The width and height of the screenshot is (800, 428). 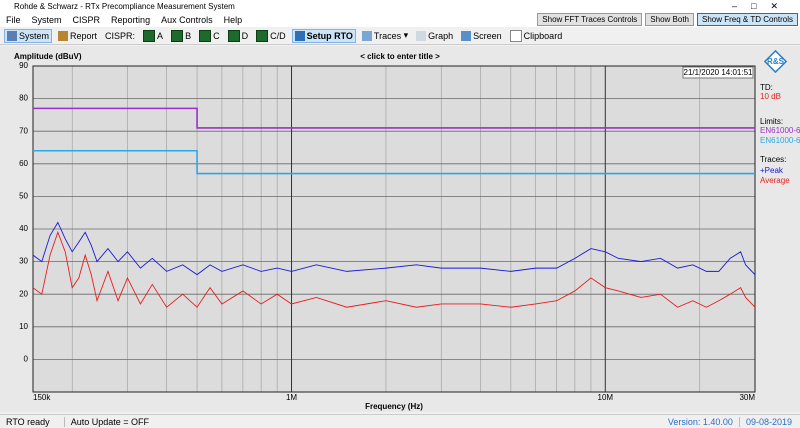 I want to click on legend-entry: Average, so click(x=775, y=180).